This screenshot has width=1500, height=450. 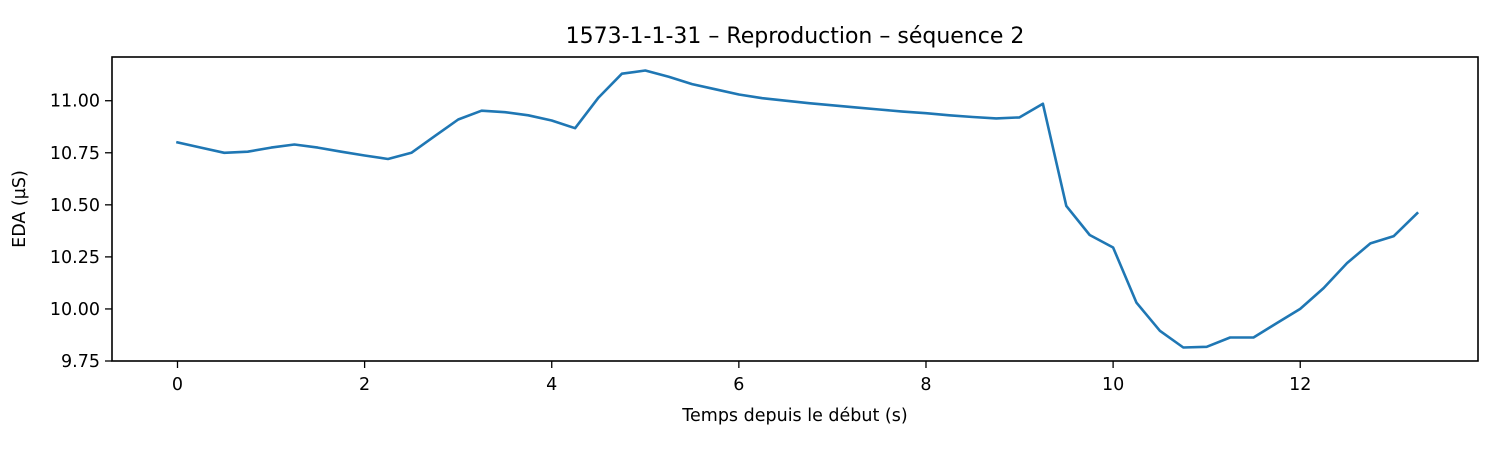 What do you see at coordinates (794, 416) in the screenshot?
I see `x-axis-label: Temps depuis le début (s)` at bounding box center [794, 416].